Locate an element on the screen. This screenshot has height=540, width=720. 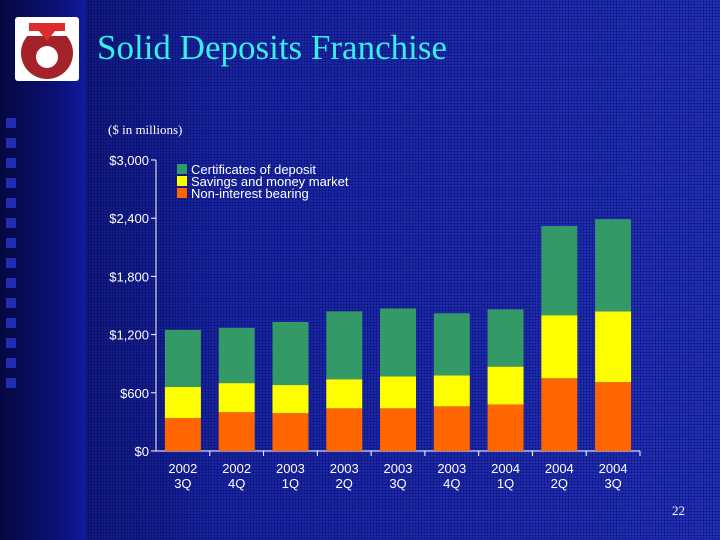
y-tick-label: $2,400 is located at coordinates (129, 218).